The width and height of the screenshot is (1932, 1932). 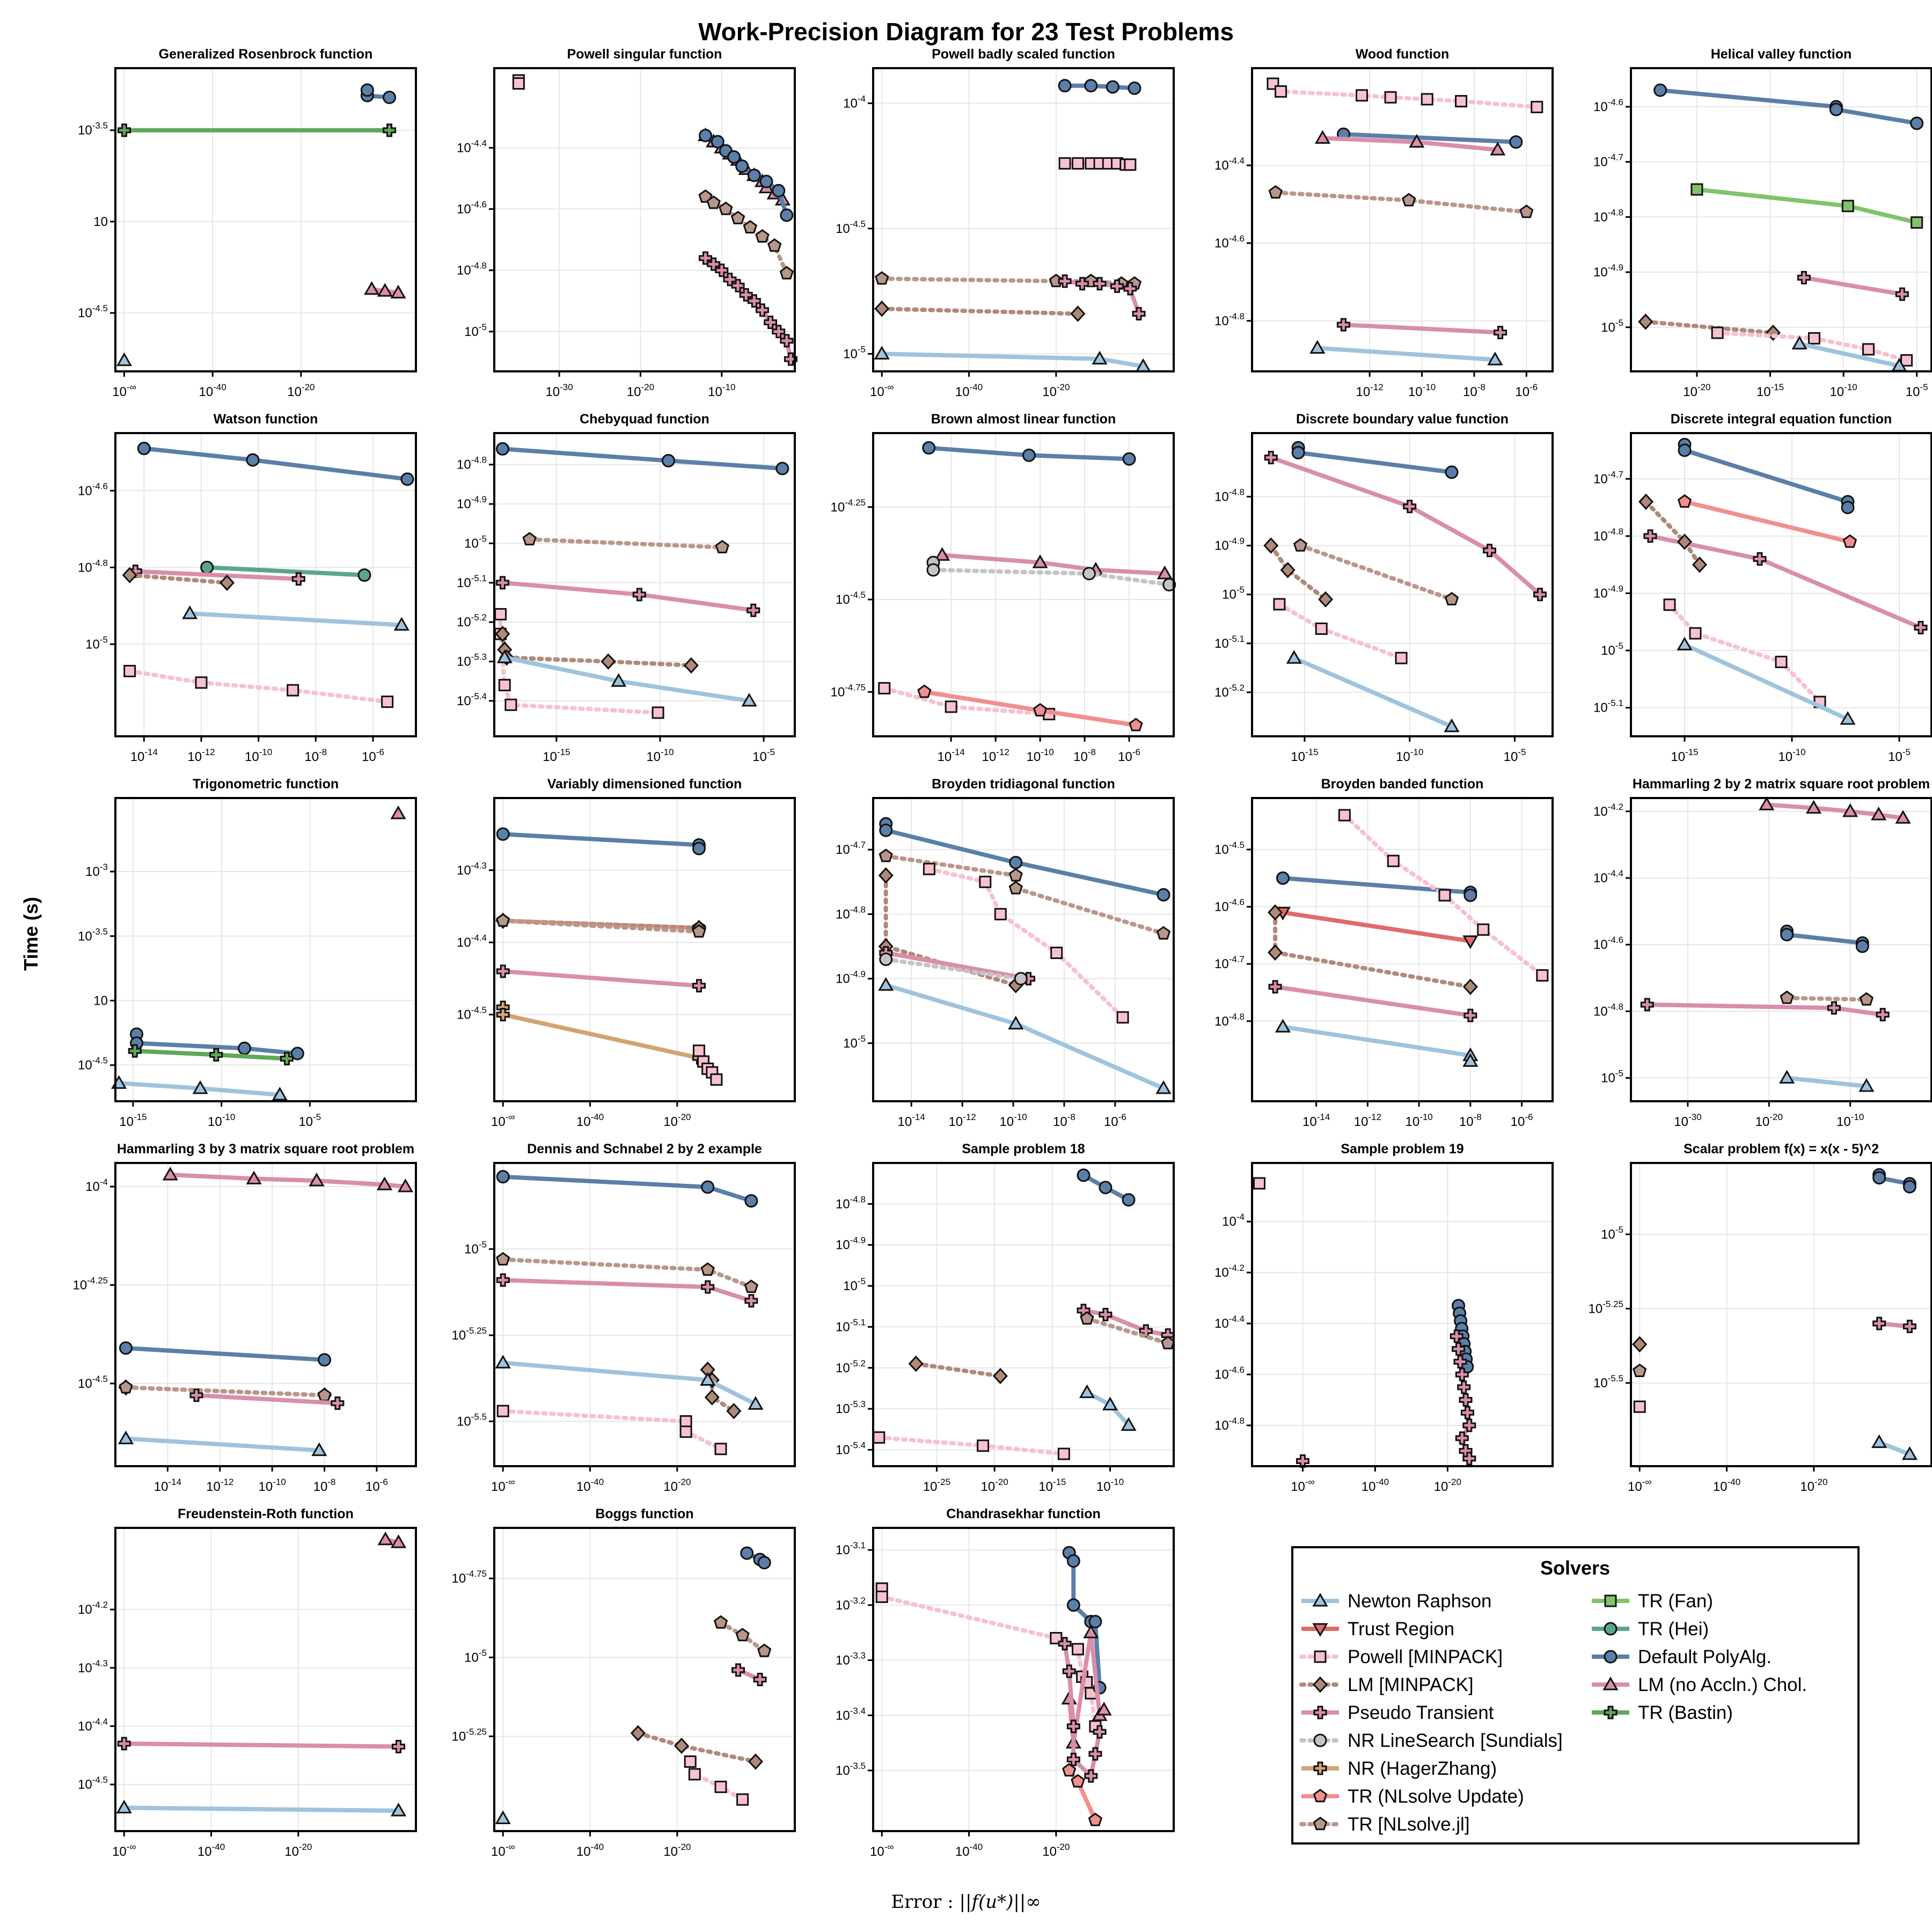 I want to click on legend-label: NR LineSearch [Sundials], so click(x=1455, y=1740).